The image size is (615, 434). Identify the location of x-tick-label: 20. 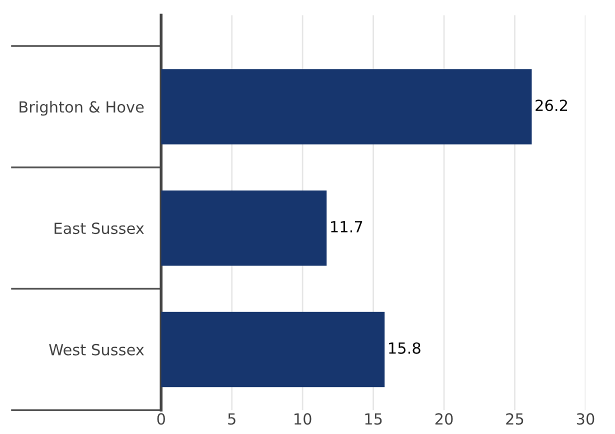
(444, 419).